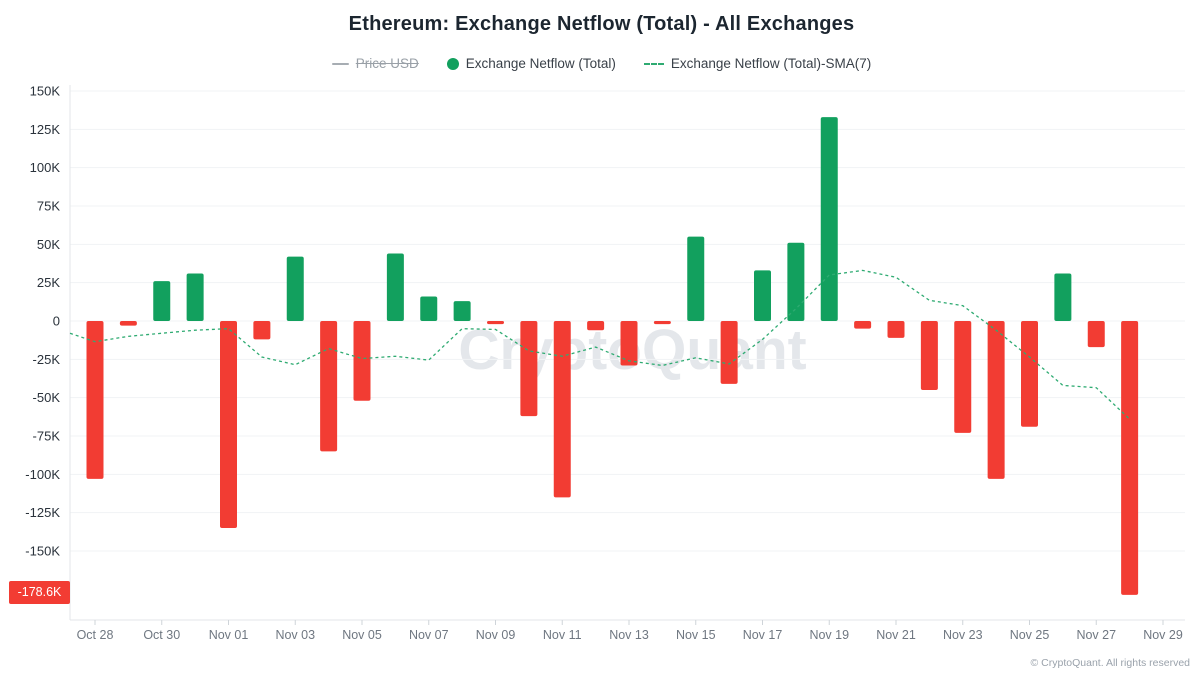  Describe the element at coordinates (763, 635) in the screenshot. I see `x-axis-label: Nov 17` at that location.